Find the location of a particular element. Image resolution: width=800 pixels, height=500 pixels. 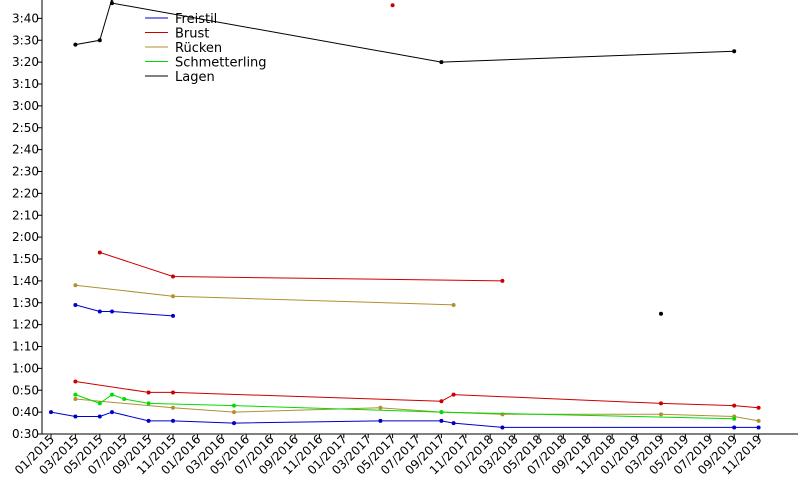

legend-label: Schmetterling is located at coordinates (221, 63).